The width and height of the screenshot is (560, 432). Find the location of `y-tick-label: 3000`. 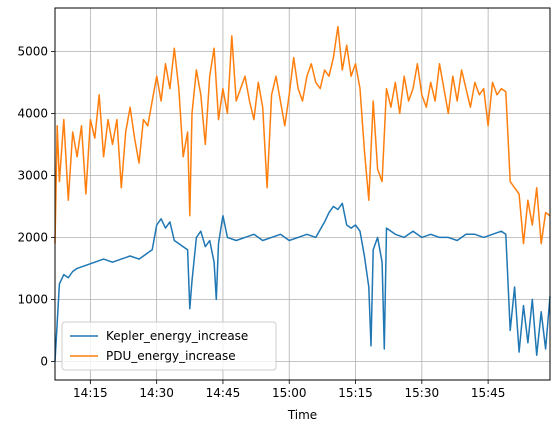

y-tick-label: 3000 is located at coordinates (32, 175).